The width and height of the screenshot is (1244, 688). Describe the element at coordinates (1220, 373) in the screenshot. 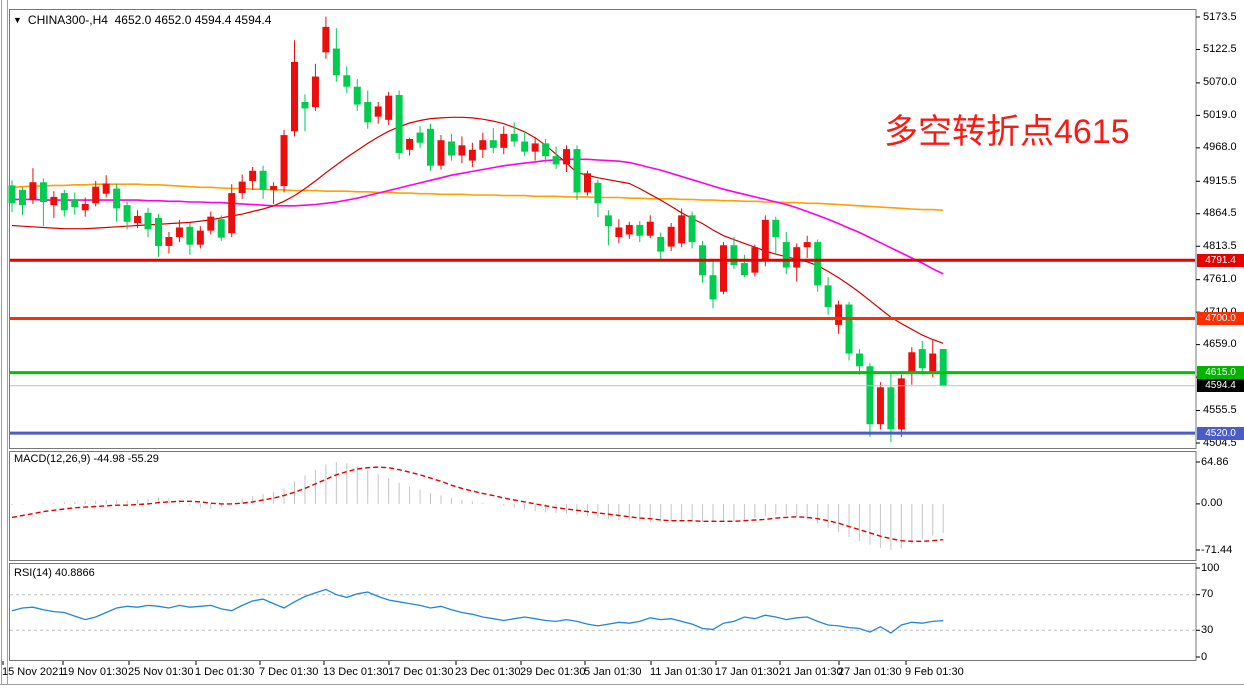

I see `price-tag: 4615.0` at that location.